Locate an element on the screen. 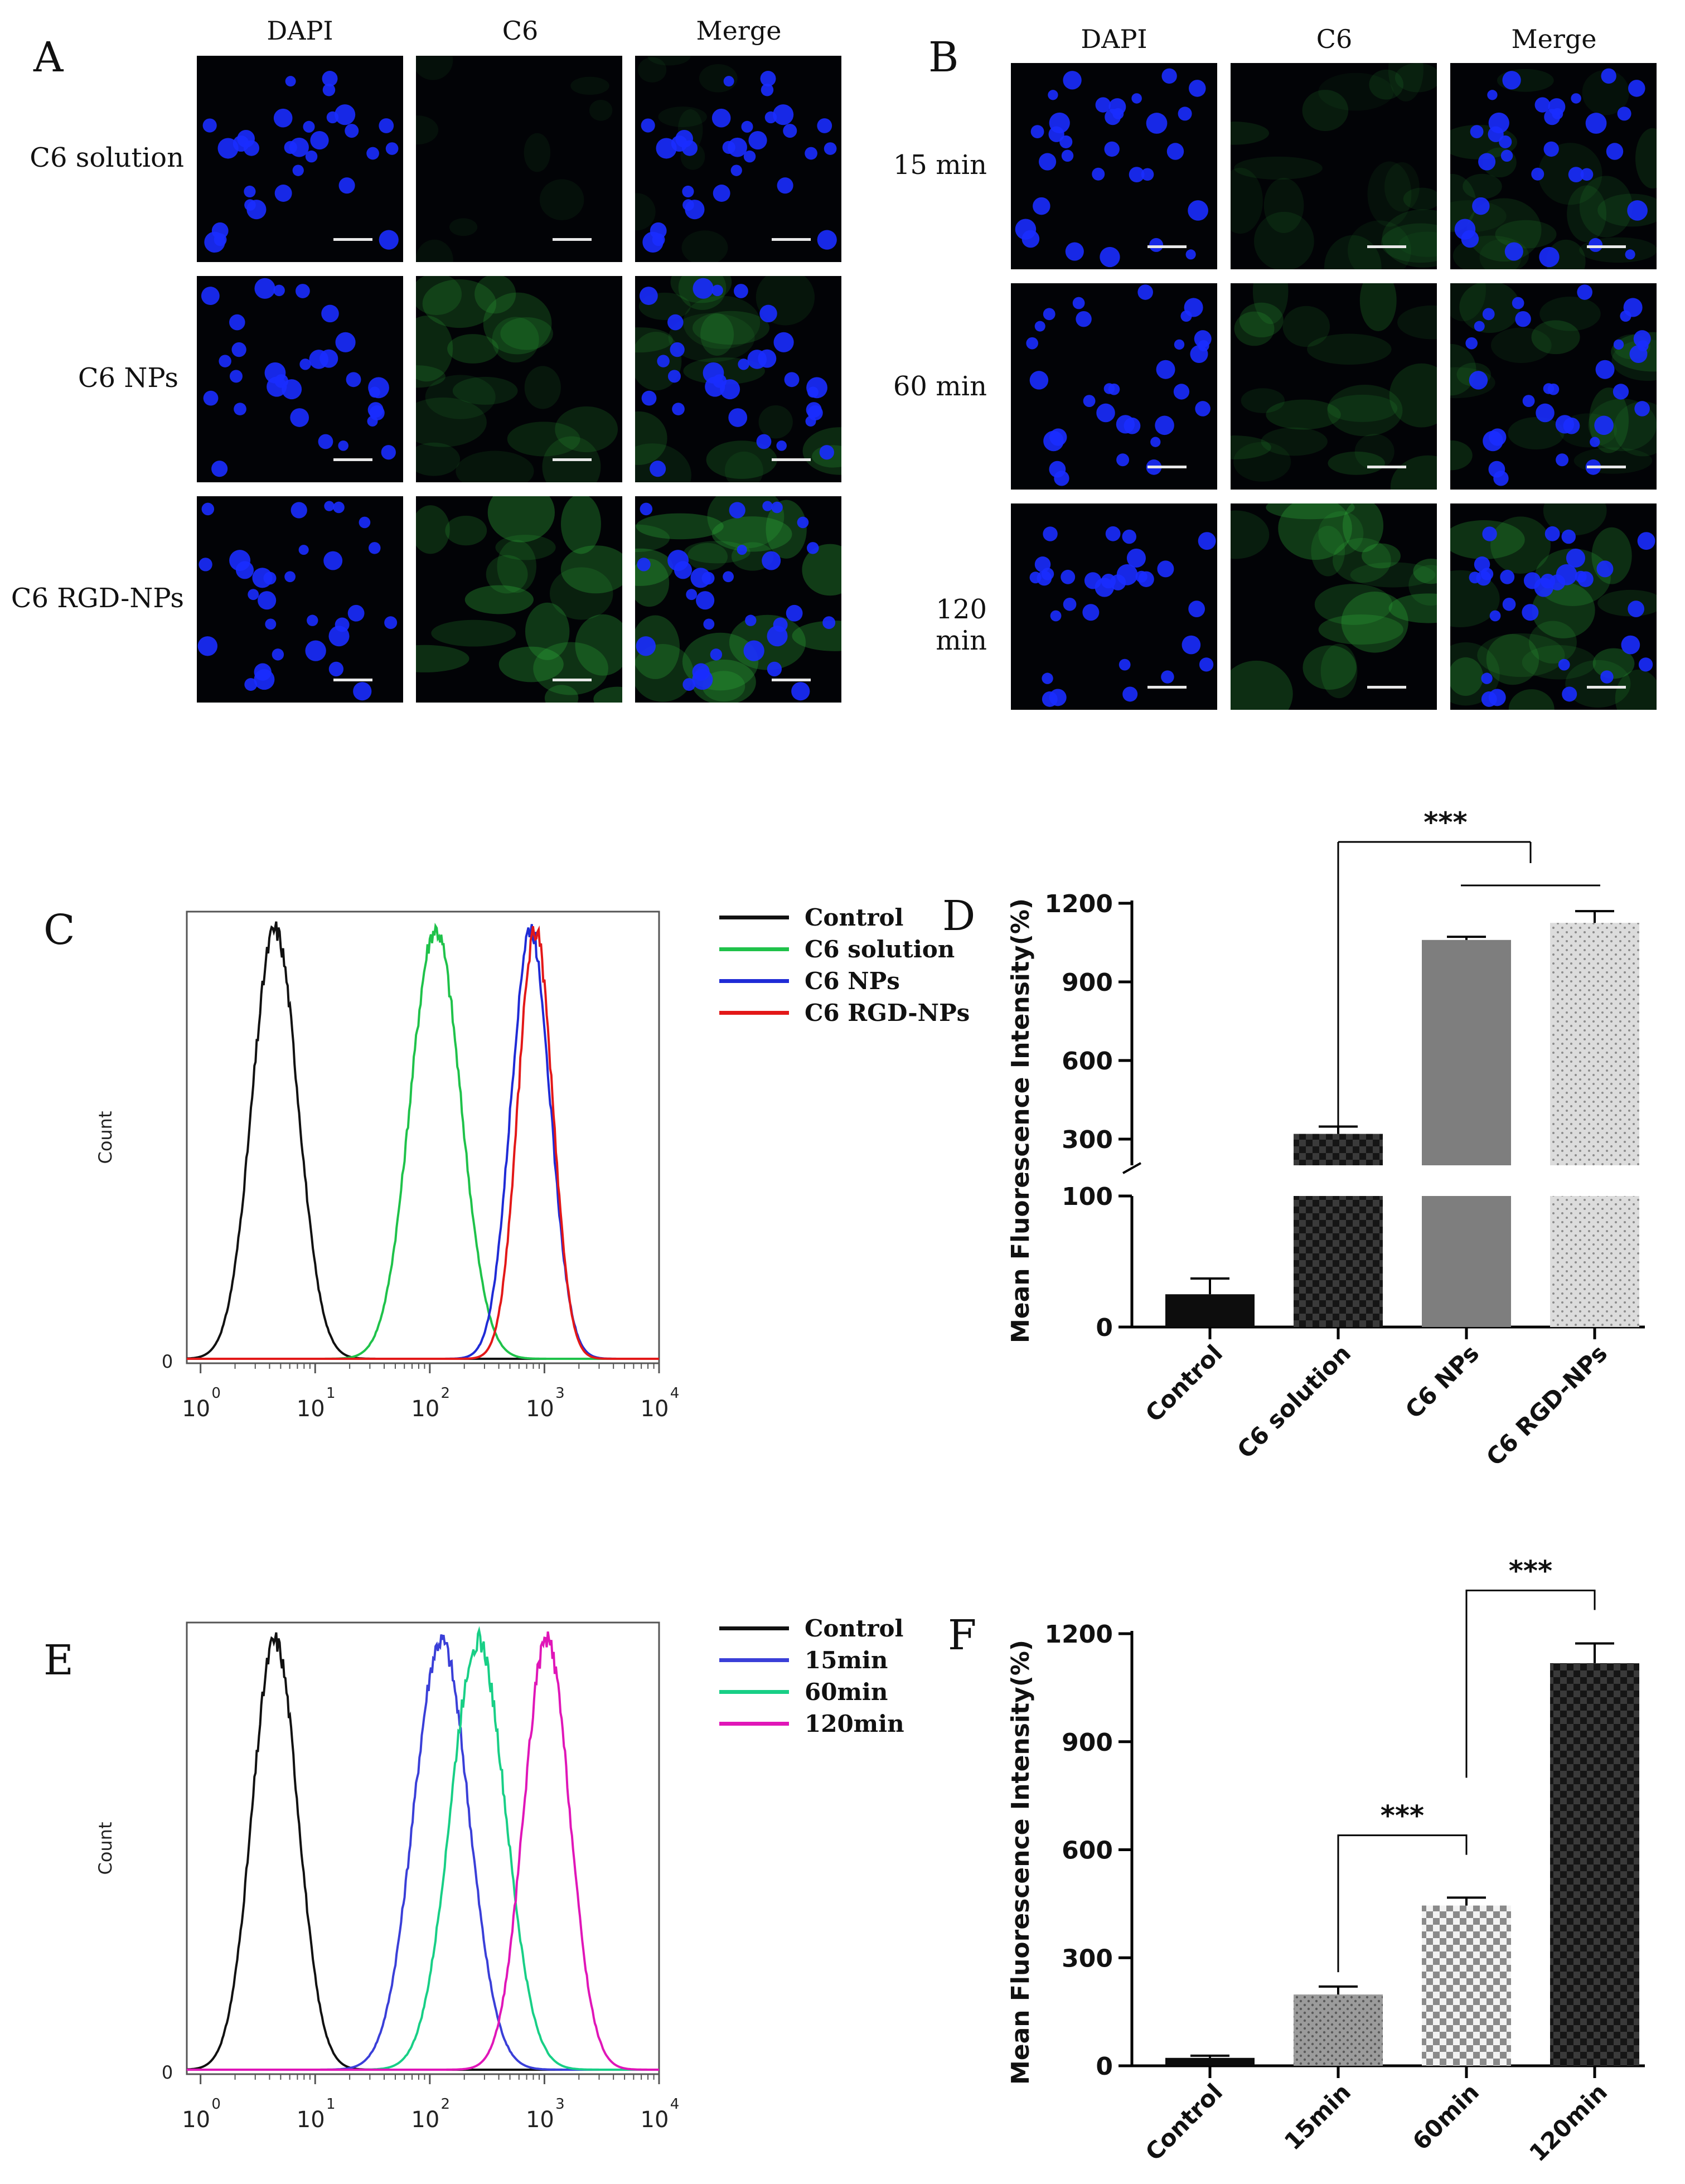 The height and width of the screenshot is (2184, 1685). legend-label: C6 solution is located at coordinates (880, 949).